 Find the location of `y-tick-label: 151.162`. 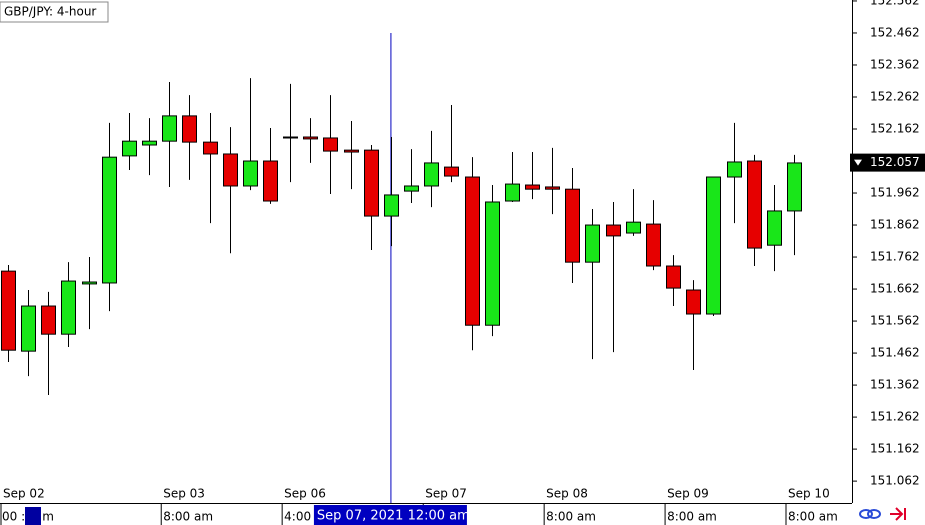

y-tick-label: 151.162 is located at coordinates (895, 449).